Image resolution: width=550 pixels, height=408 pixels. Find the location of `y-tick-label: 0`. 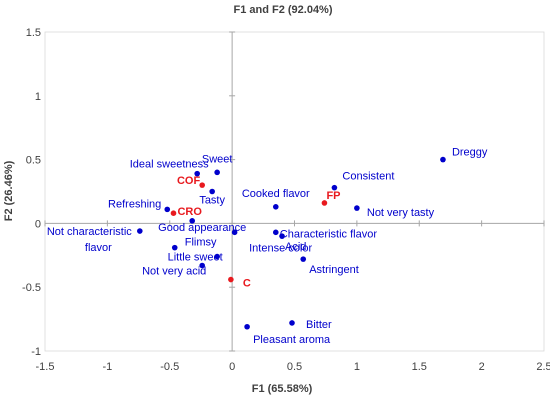

y-tick-label: 0 is located at coordinates (38, 224).